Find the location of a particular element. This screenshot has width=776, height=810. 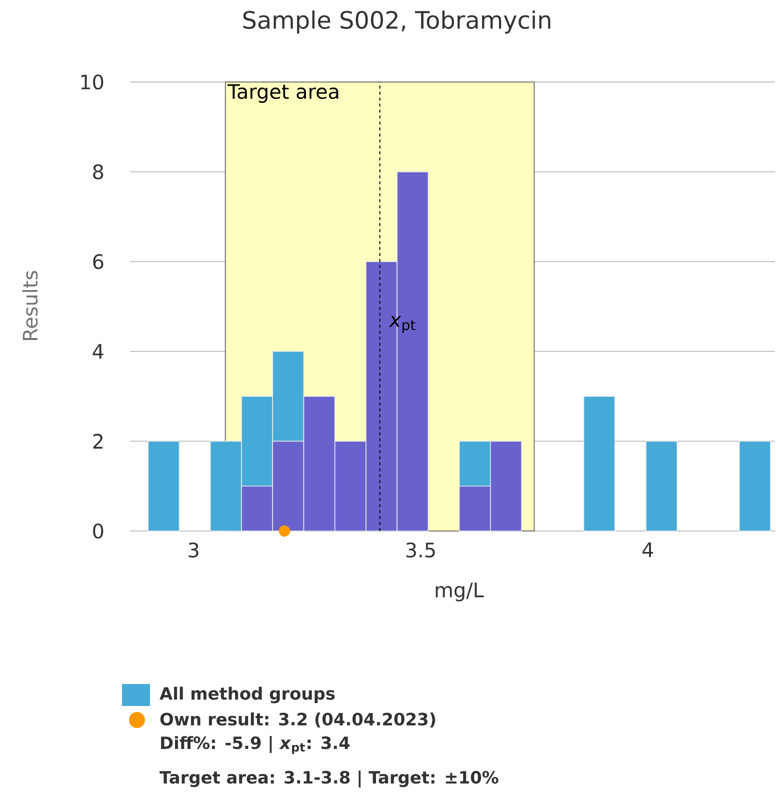

y-tick-label: 10 is located at coordinates (93, 82).